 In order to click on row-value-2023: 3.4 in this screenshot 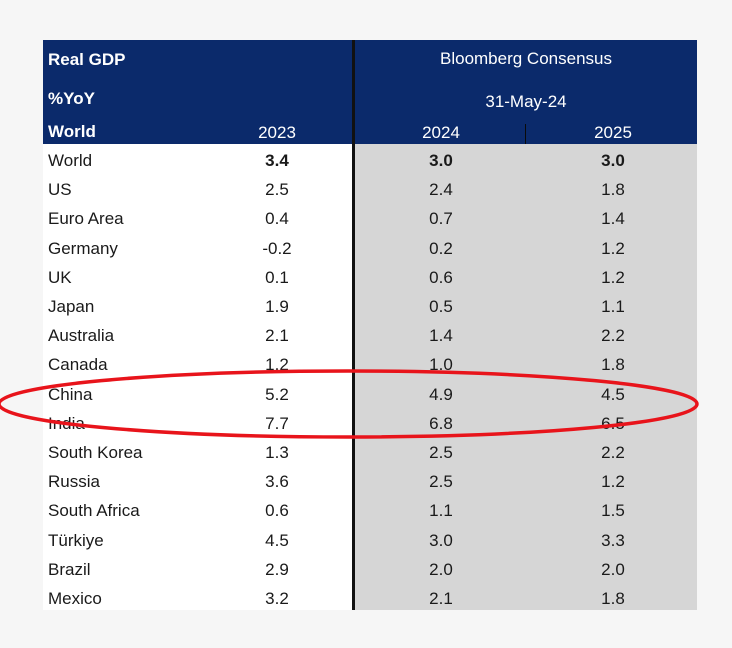, I will do `click(277, 160)`.